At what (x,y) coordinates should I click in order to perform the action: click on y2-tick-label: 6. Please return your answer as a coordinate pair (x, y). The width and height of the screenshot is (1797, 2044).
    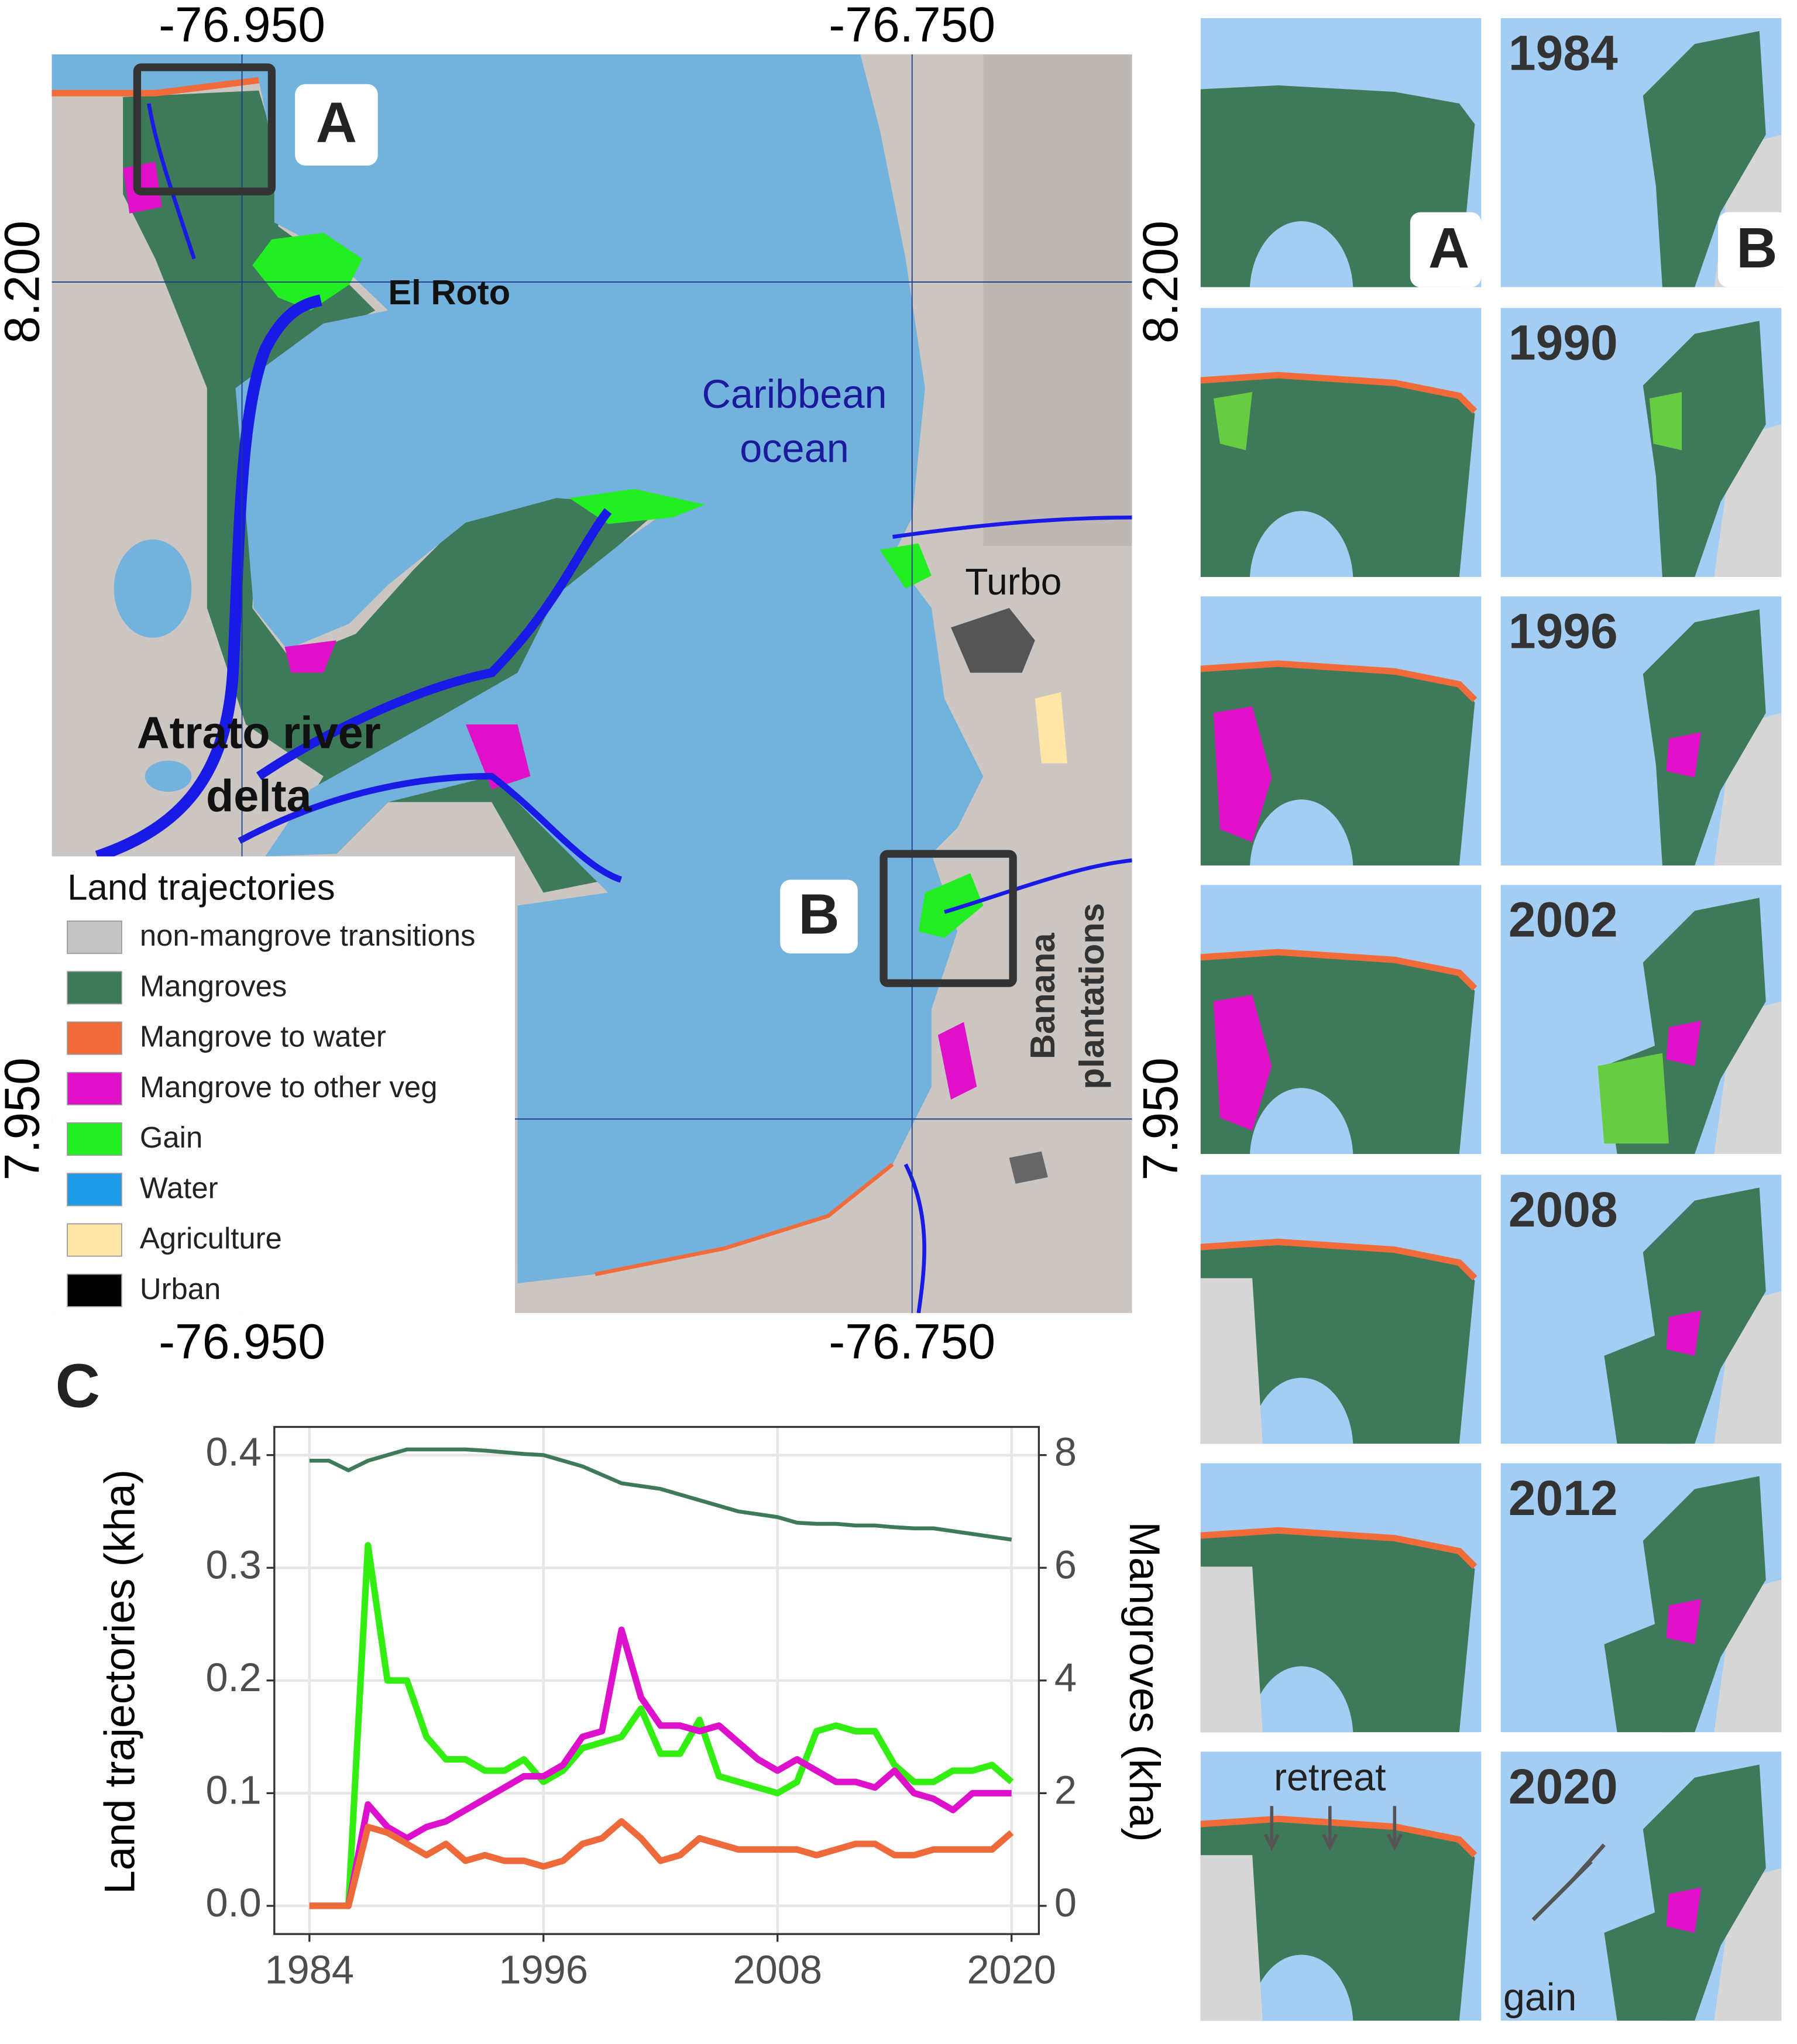
    Looking at the image, I should click on (1065, 1565).